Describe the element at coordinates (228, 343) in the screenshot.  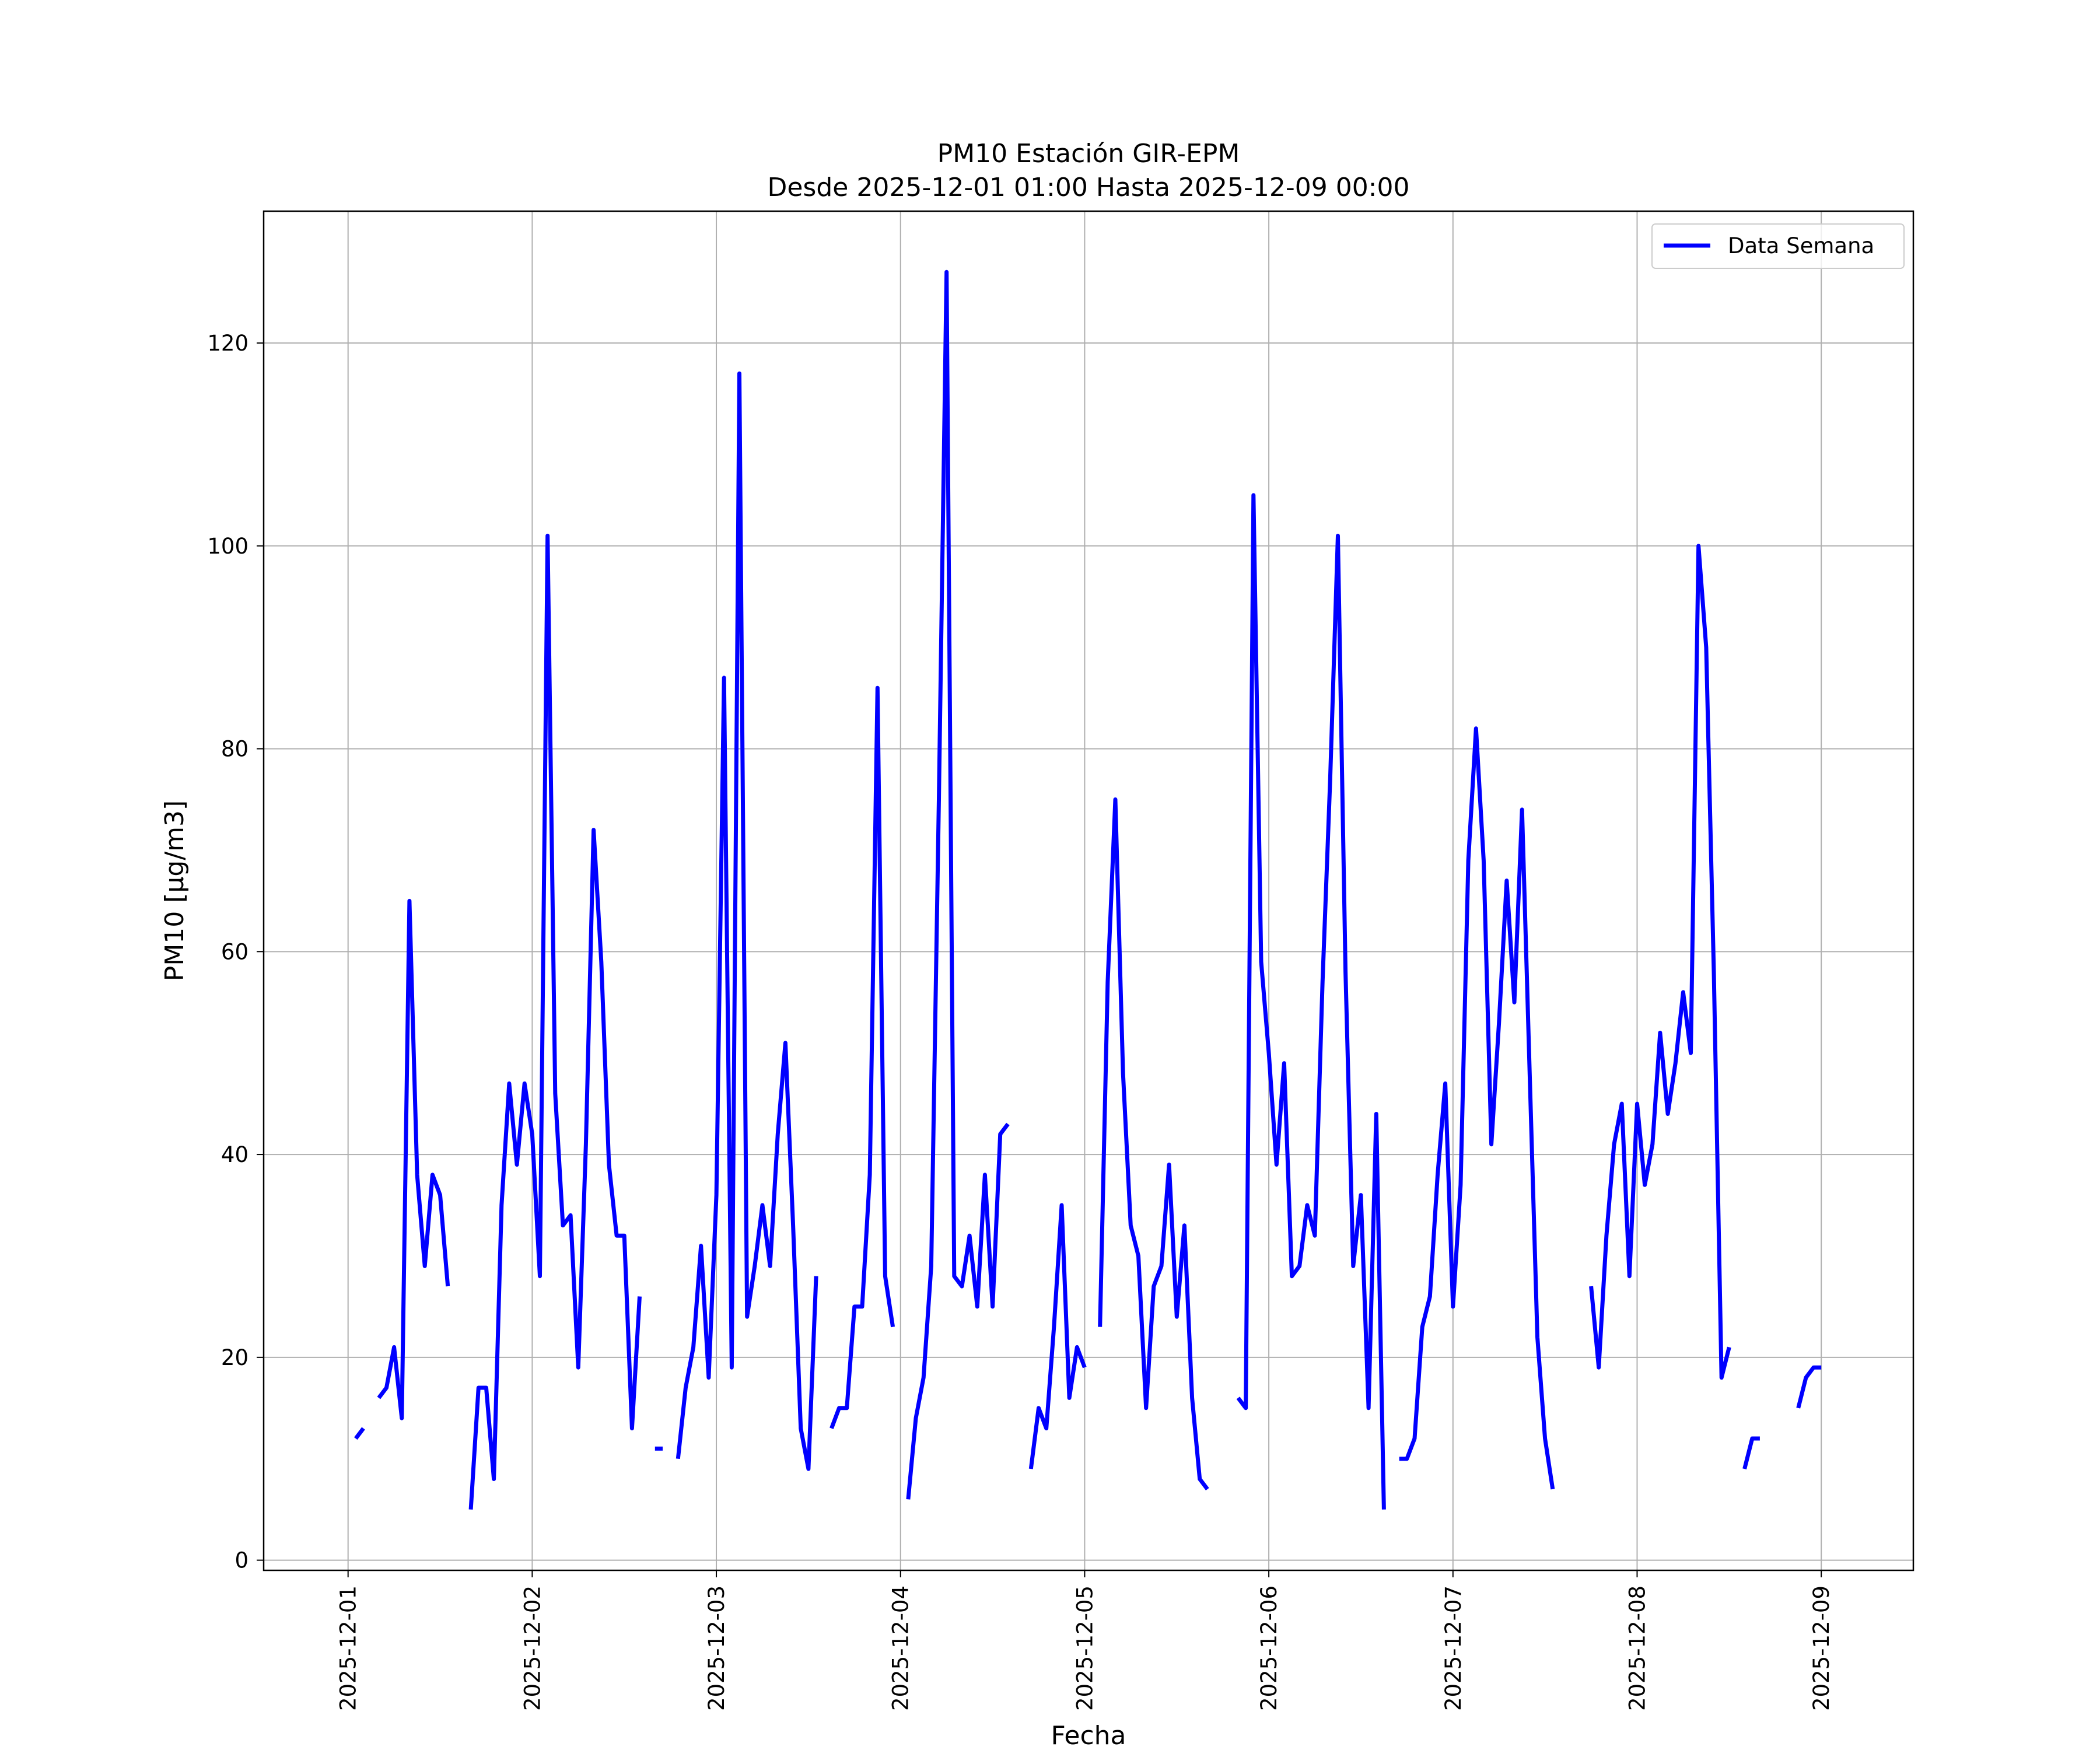
I see `y-tick-label: 120` at that location.